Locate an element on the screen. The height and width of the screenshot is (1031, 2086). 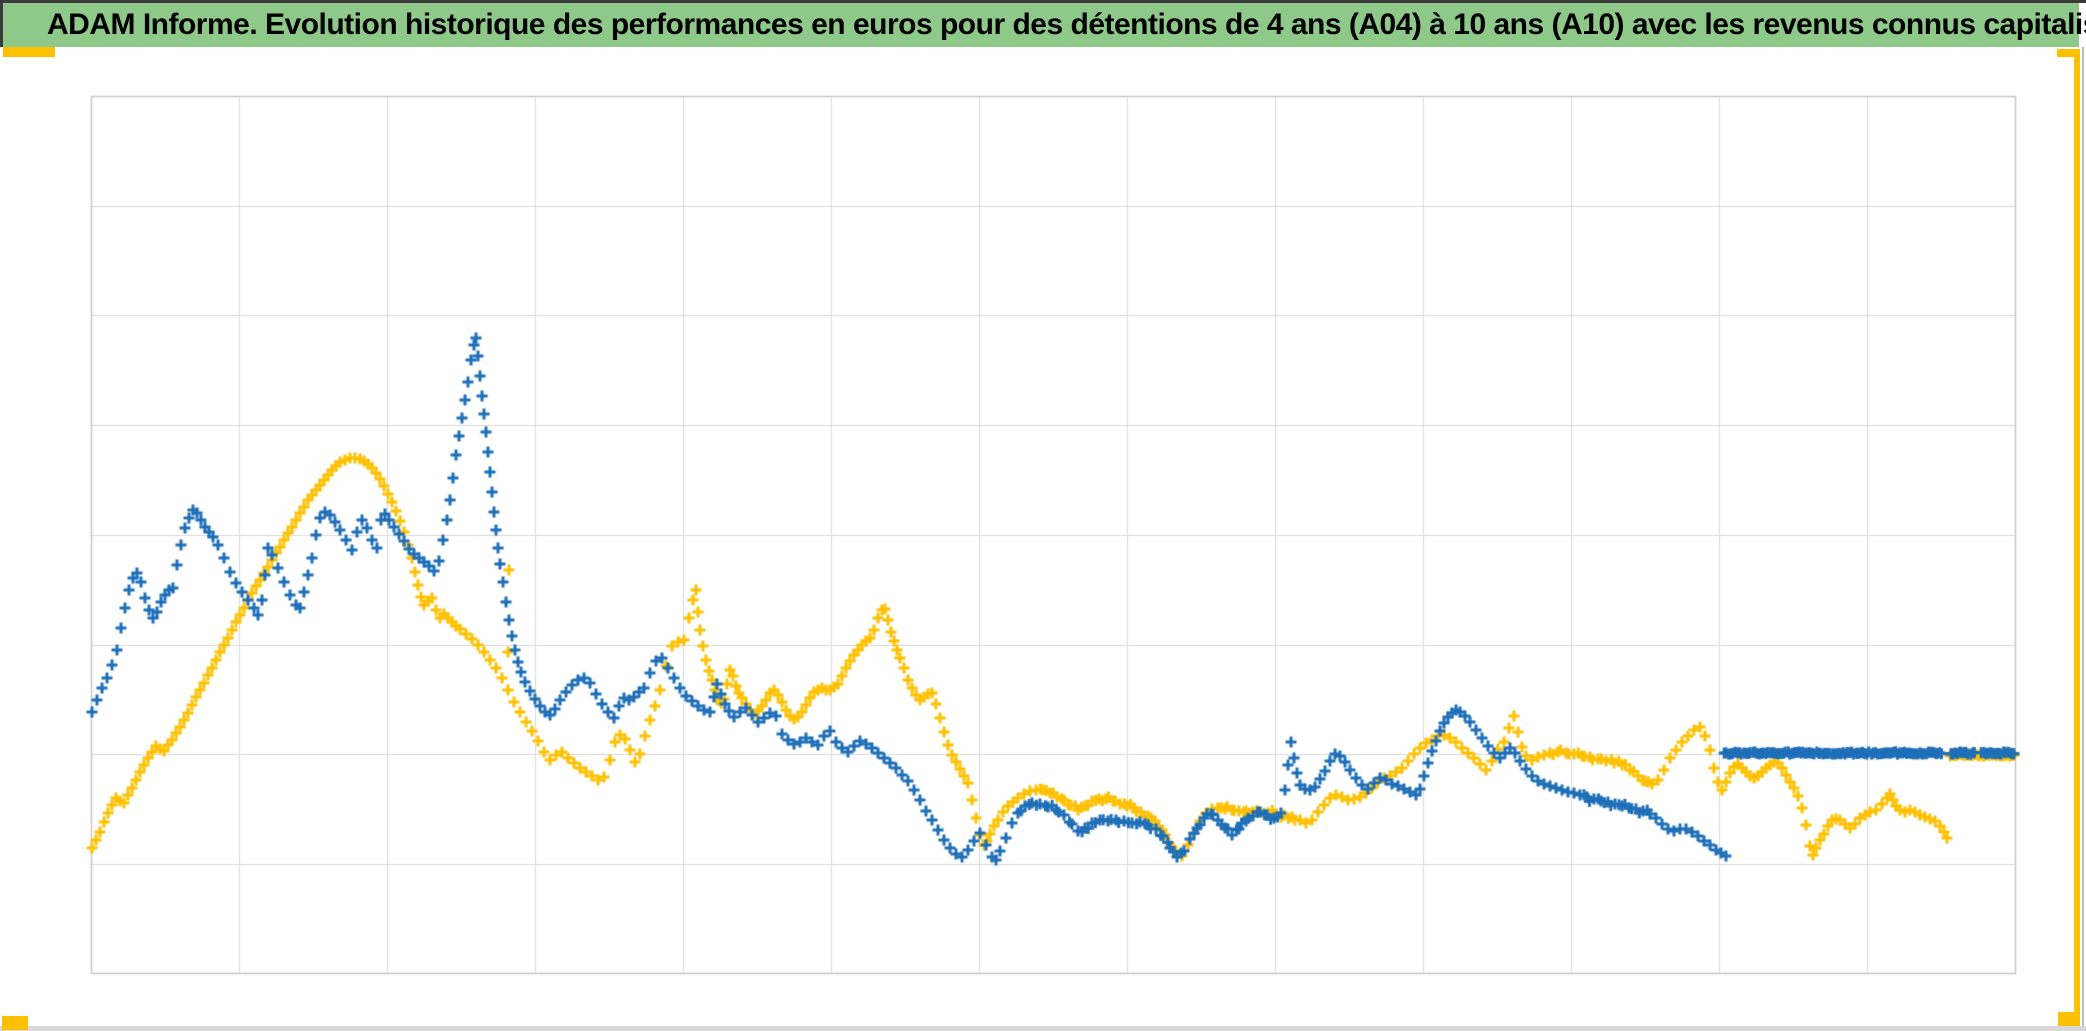
grey-right-frame-line is located at coordinates (2083, 539).